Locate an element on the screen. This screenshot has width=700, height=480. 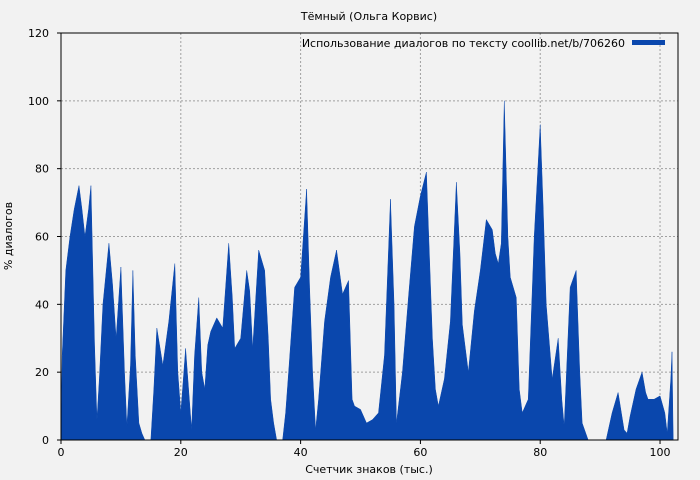
x-tick-label: 100 is located at coordinates (660, 452).